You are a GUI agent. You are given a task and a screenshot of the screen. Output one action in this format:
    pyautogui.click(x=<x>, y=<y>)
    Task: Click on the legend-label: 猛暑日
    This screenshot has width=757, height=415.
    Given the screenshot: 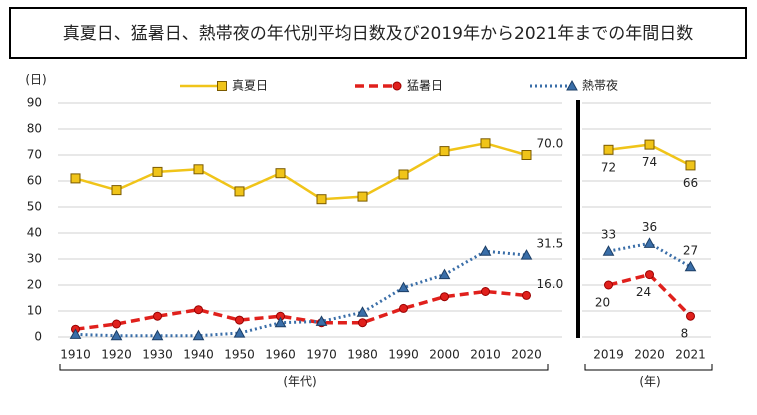 What is the action you would take?
    pyautogui.click(x=425, y=86)
    